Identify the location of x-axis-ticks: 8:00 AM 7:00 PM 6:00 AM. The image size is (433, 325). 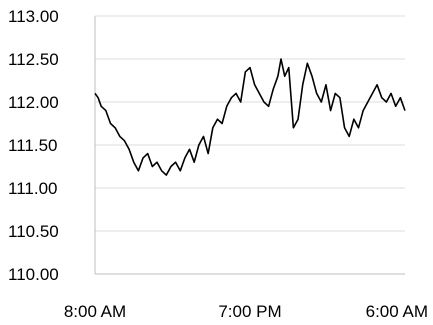
(246, 311).